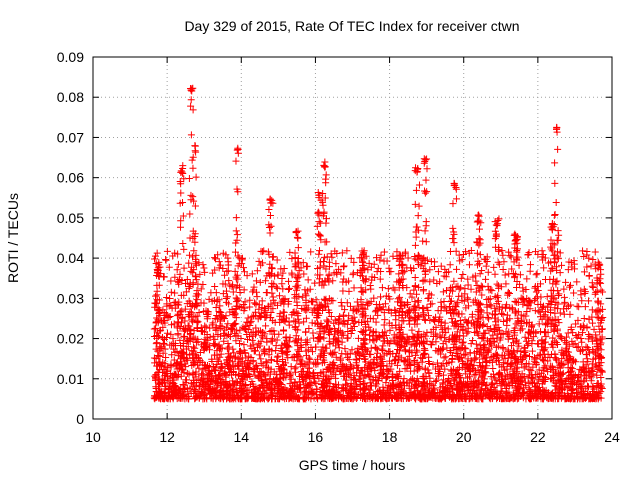  What do you see at coordinates (13, 238) in the screenshot?
I see `y-axis-label: ROTI / TECUs` at bounding box center [13, 238].